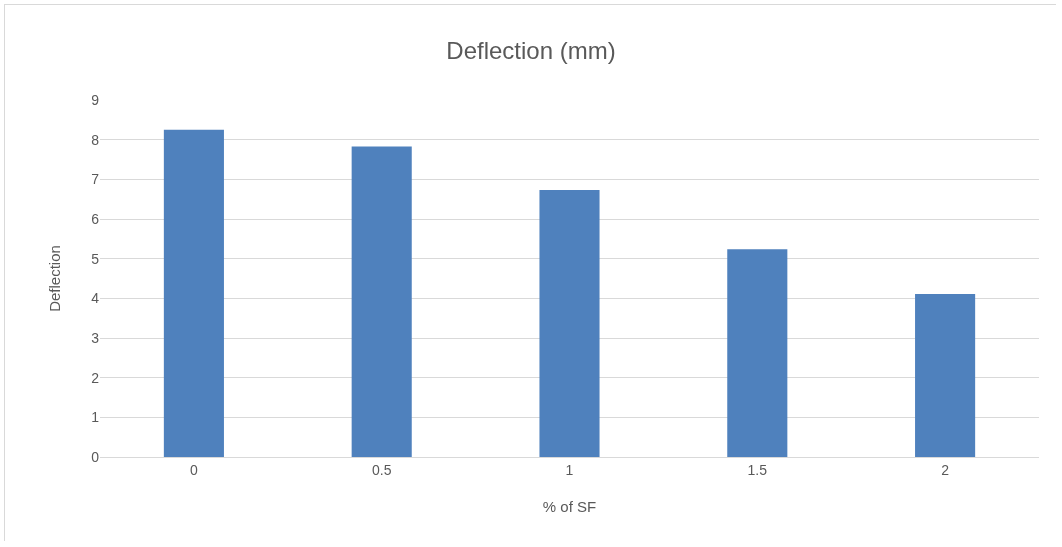 This screenshot has height=547, width=1062. Describe the element at coordinates (757, 469) in the screenshot. I see `x-tick-label: 1.5` at that location.